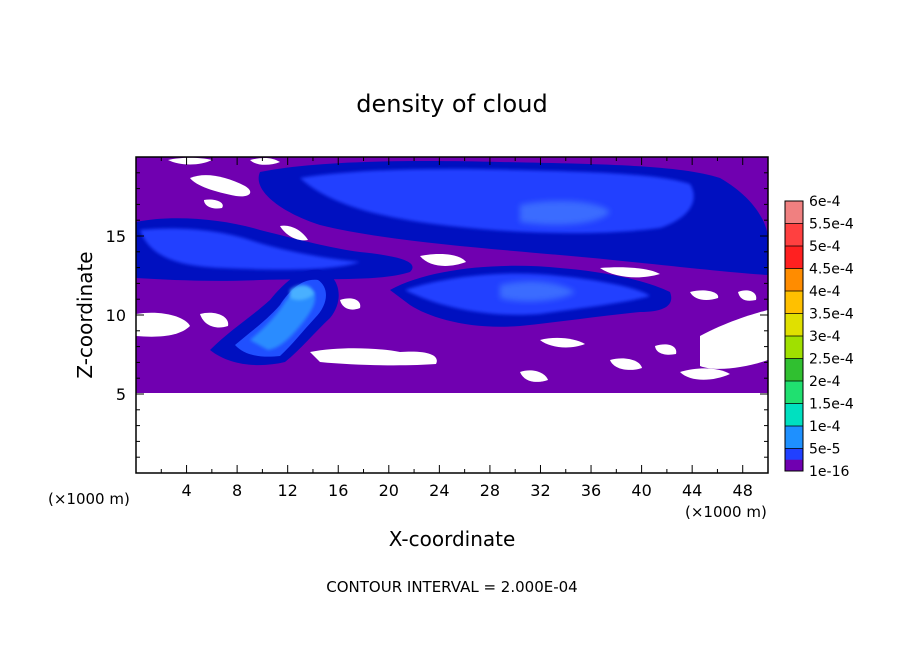  What do you see at coordinates (116, 236) in the screenshot?
I see `y-tick-label: 15` at bounding box center [116, 236].